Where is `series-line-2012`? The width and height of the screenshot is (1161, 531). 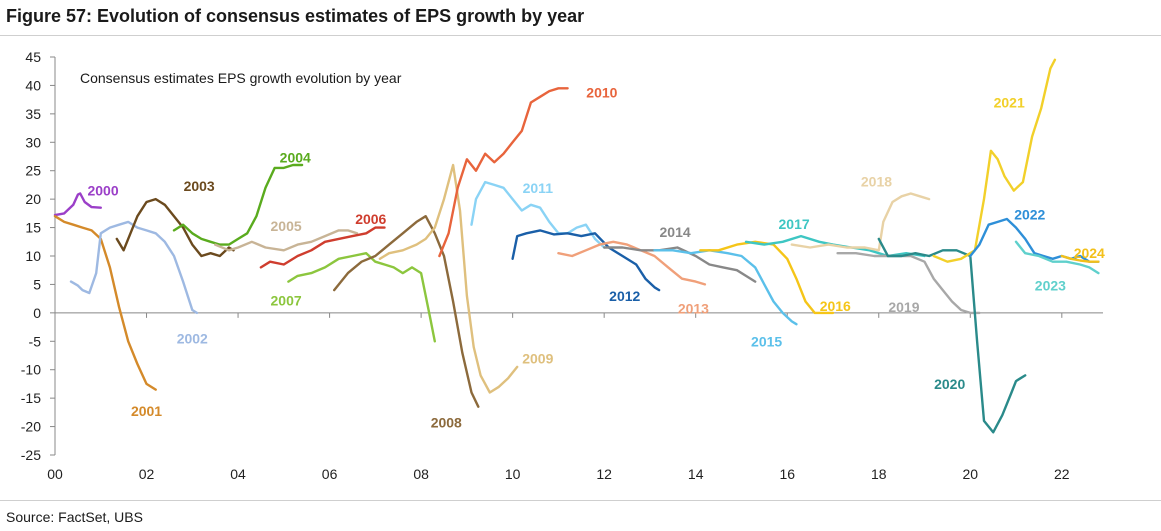
series-line-2012 is located at coordinates (586, 260).